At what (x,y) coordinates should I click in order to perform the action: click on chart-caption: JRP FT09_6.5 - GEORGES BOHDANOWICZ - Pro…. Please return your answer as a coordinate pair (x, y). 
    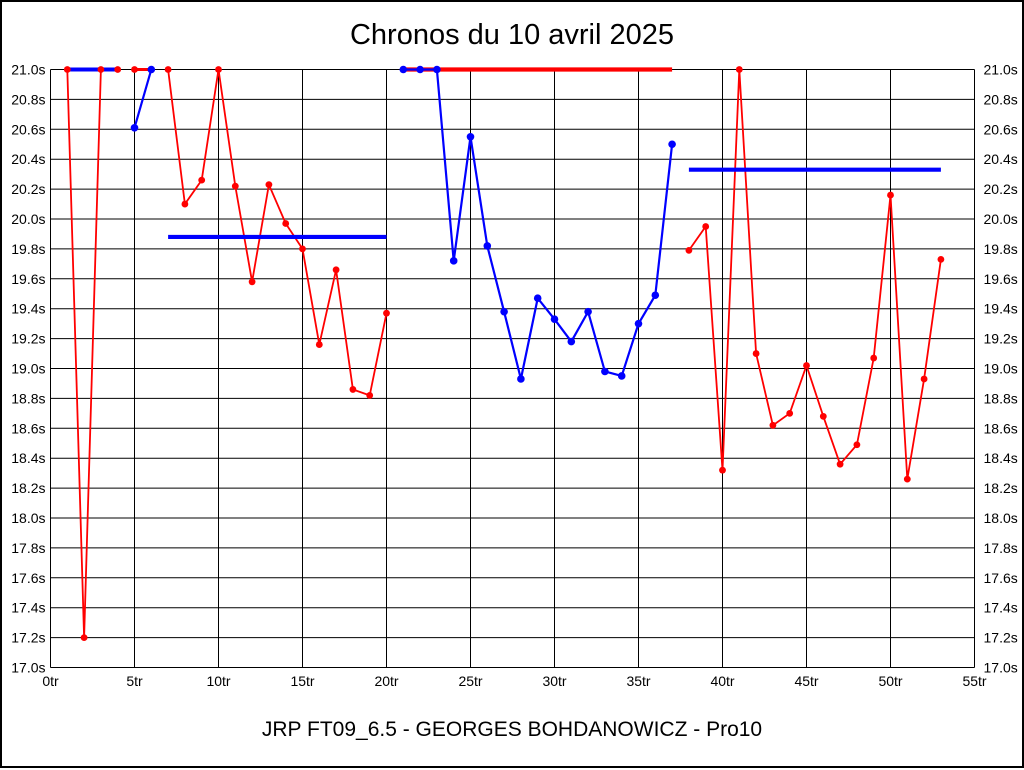
    Looking at the image, I should click on (512, 729).